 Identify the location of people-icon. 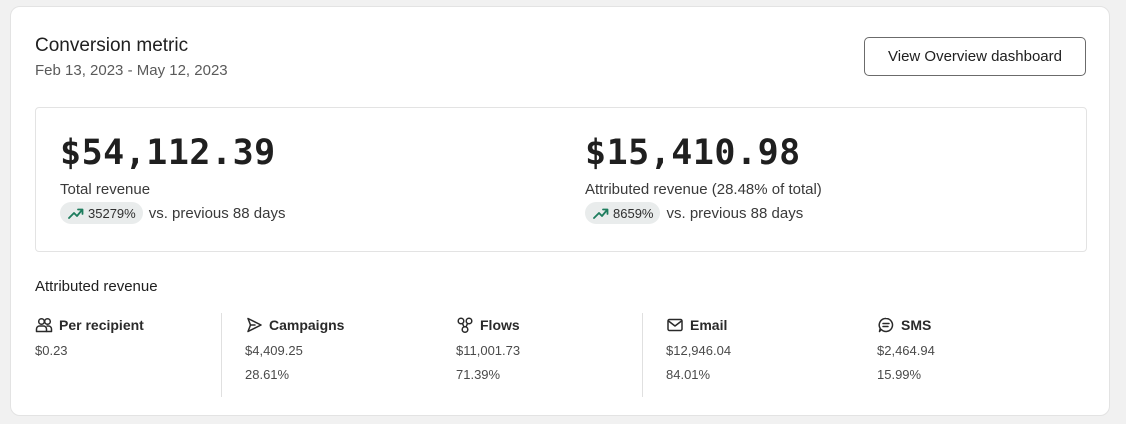
(44, 325).